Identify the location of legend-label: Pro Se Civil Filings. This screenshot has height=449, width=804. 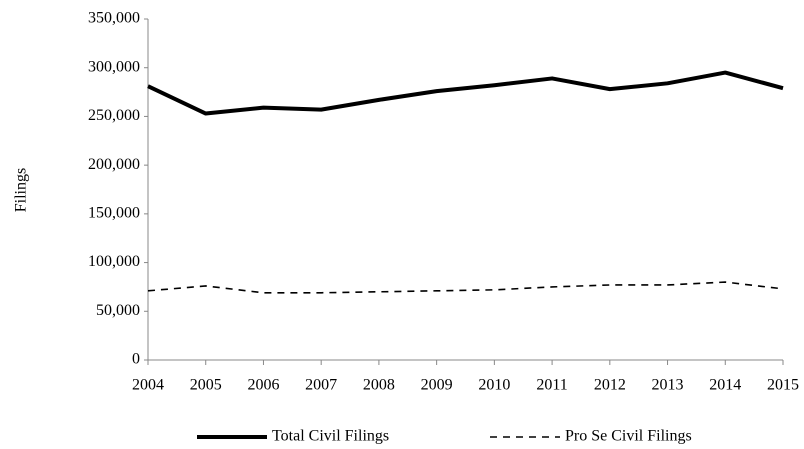
(628, 436).